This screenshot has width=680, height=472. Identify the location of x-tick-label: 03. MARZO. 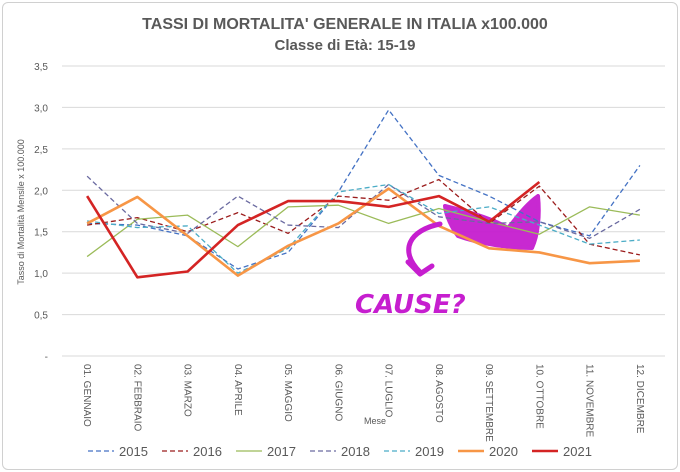
(187, 390).